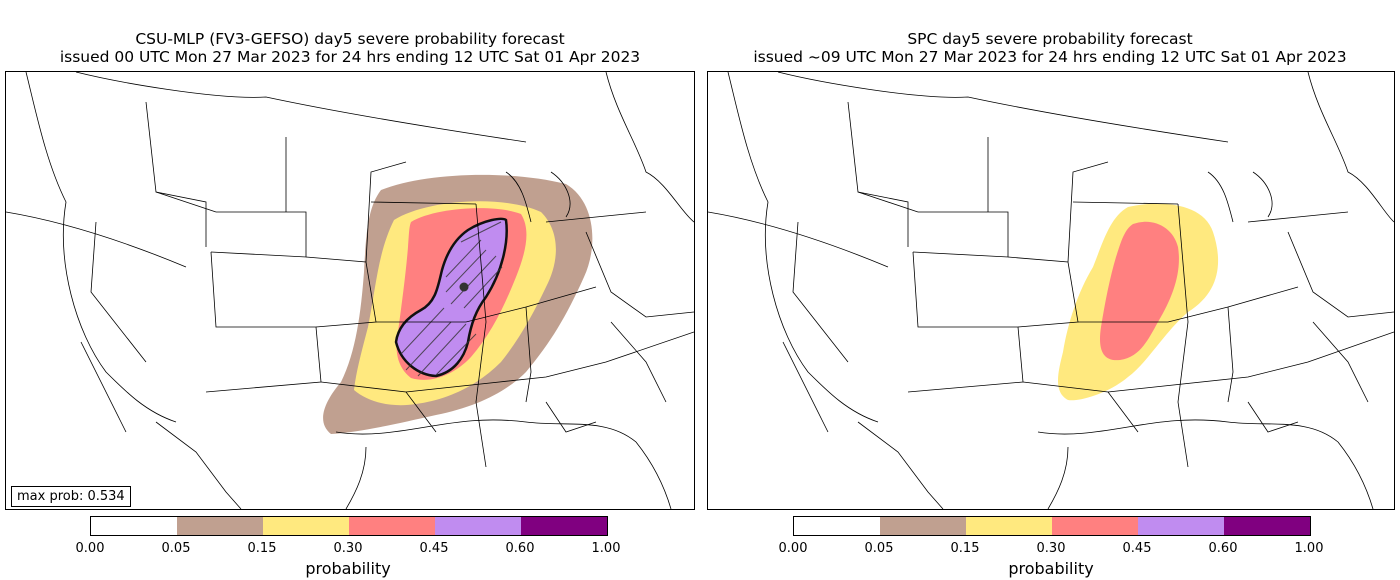  I want to click on max-prob-box: max prob: 0.534, so click(71, 496).